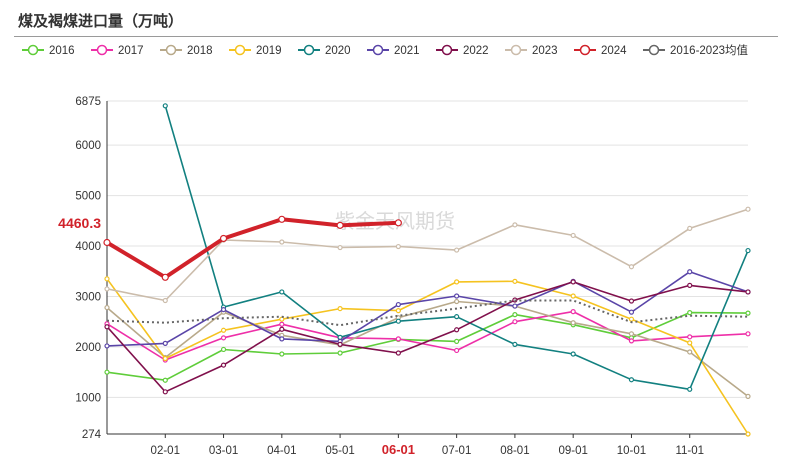 This screenshot has width=789, height=460. Describe the element at coordinates (88, 297) in the screenshot. I see `y-tick-label: 3000` at that location.